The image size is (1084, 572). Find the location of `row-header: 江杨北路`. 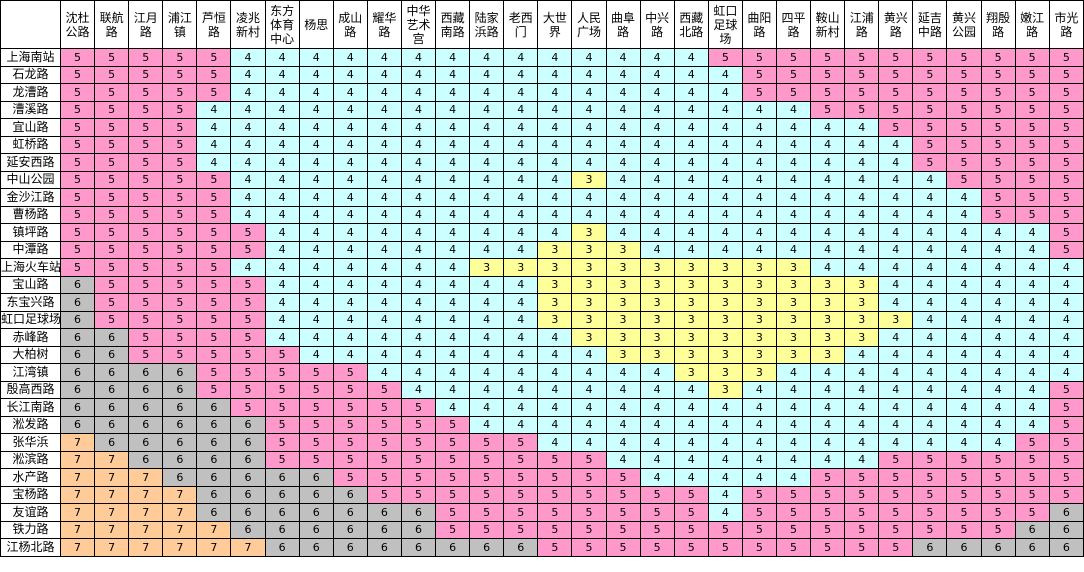

row-header: 江杨北路 is located at coordinates (30, 547).